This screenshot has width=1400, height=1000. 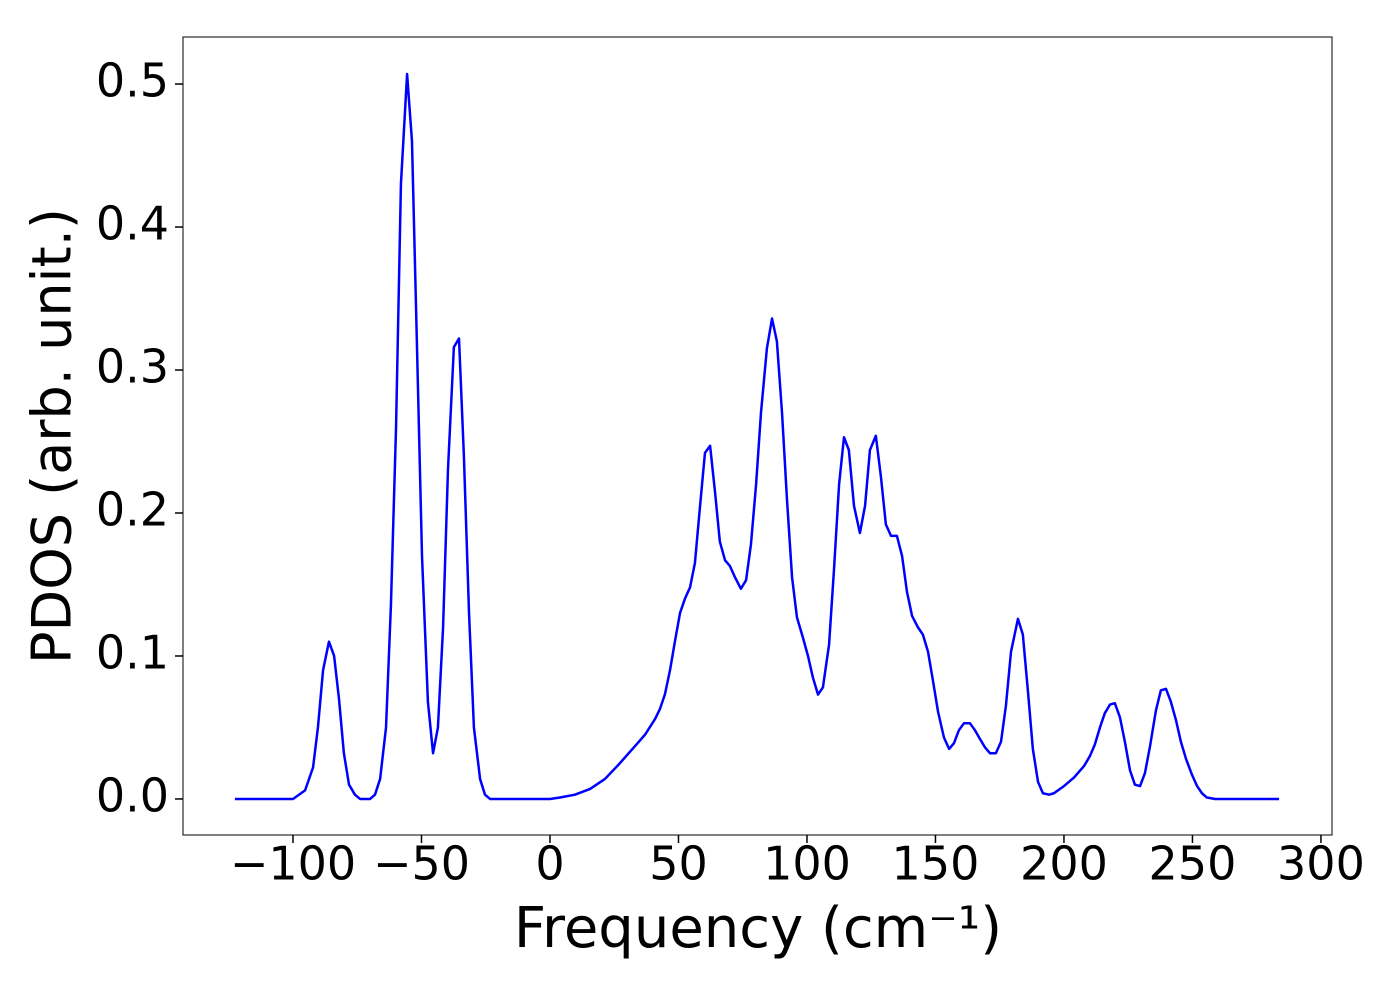 What do you see at coordinates (132, 652) in the screenshot?
I see `y-tick-label: 0.1` at bounding box center [132, 652].